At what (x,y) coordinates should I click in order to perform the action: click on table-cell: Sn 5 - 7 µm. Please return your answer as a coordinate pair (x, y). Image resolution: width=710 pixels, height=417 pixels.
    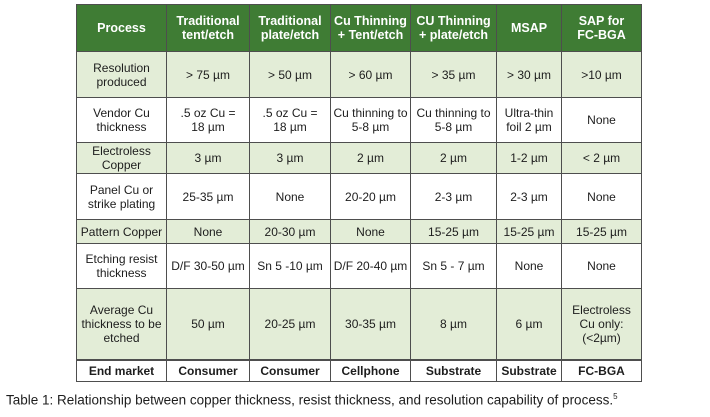
    Looking at the image, I should click on (453, 266).